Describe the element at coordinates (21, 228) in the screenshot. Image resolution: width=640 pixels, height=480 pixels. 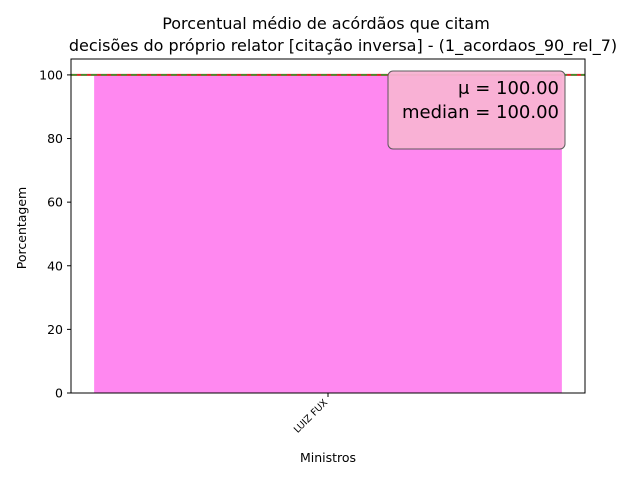
I see `y-axis-label: Porcentagem` at that location.